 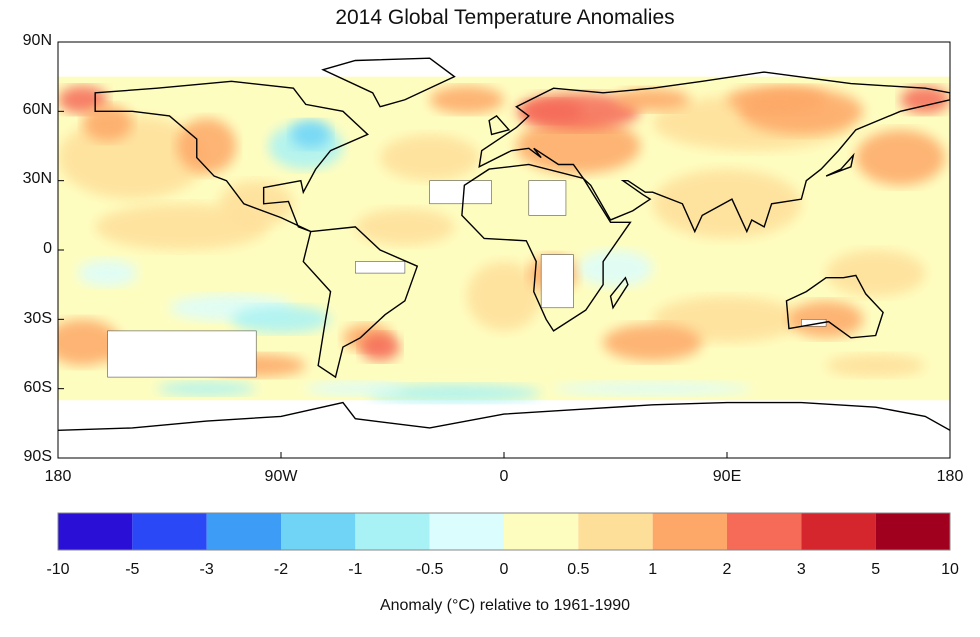 What do you see at coordinates (499, 125) in the screenshot?
I see `coastline-uk` at bounding box center [499, 125].